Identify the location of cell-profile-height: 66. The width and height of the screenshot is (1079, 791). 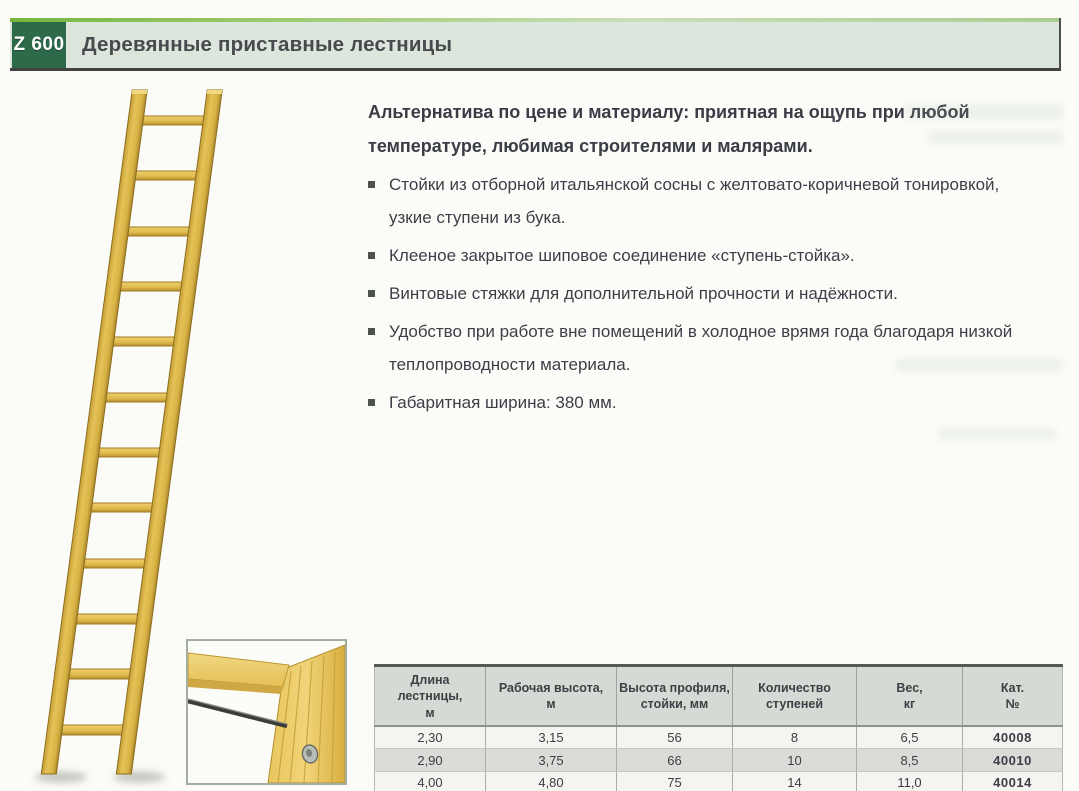
(674, 760).